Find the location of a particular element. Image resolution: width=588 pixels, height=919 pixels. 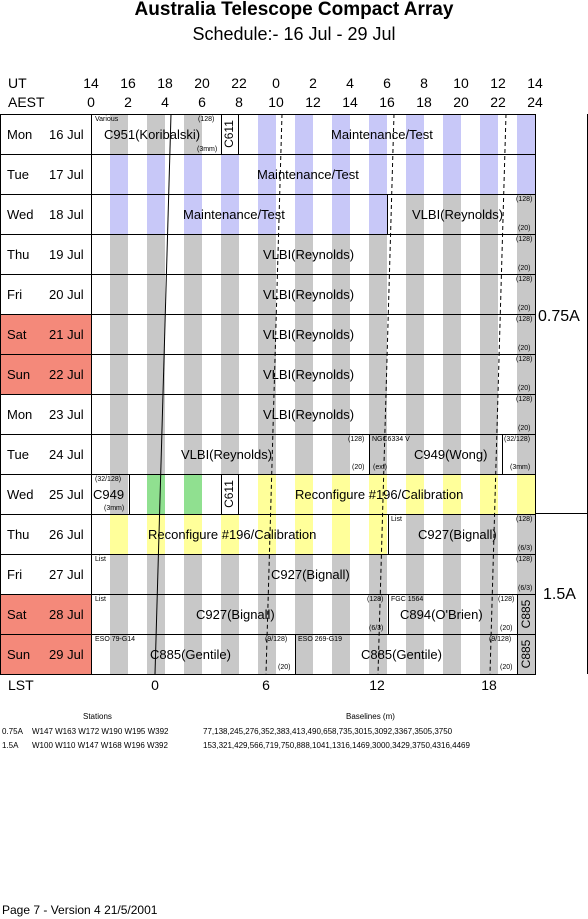

lst-tick-label: 18 is located at coordinates (489, 685).